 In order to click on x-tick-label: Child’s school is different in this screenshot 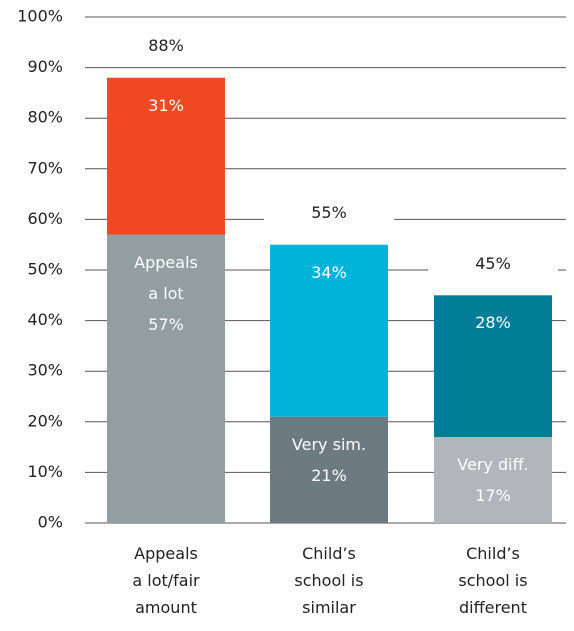, I will do `click(493, 580)`.